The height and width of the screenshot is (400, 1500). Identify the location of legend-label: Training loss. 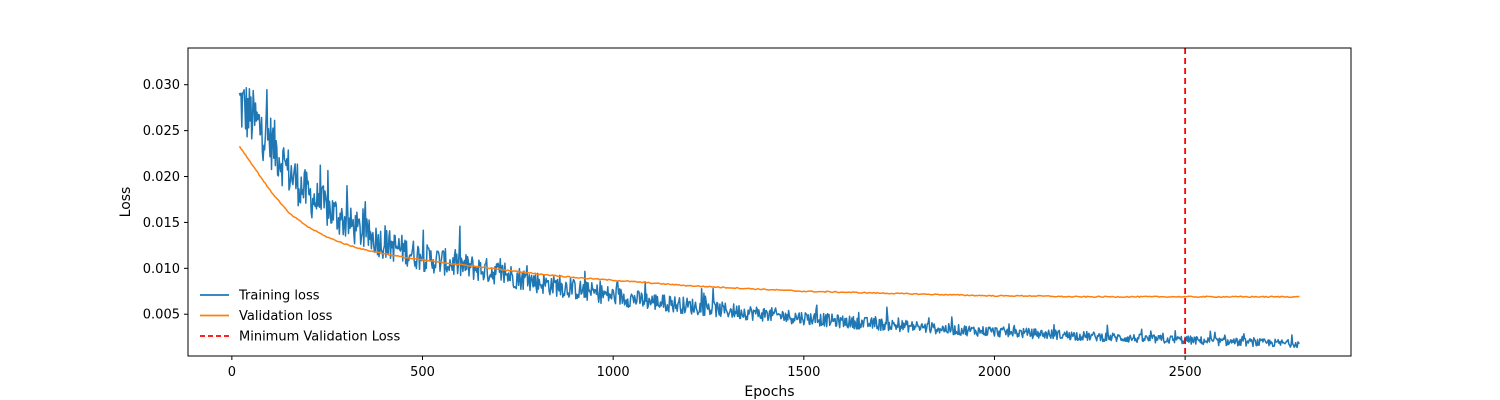
(279, 296).